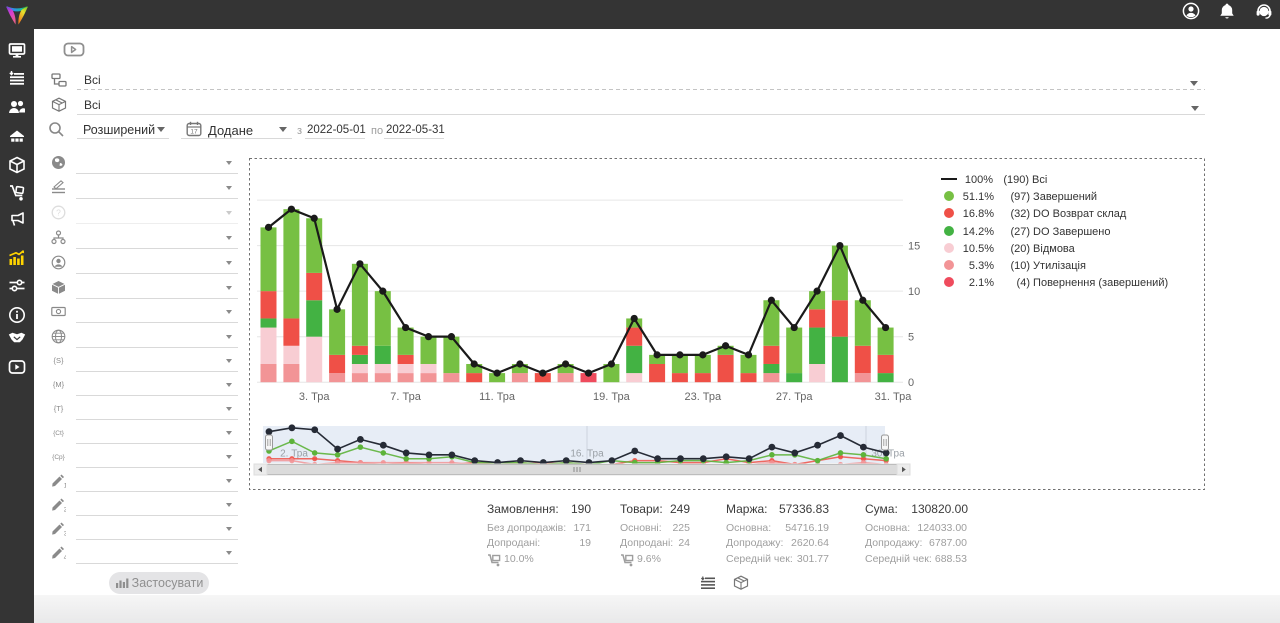 Image resolution: width=1280 pixels, height=623 pixels. Describe the element at coordinates (405, 397) in the screenshot. I see `svg-text: 7. Тра` at that location.